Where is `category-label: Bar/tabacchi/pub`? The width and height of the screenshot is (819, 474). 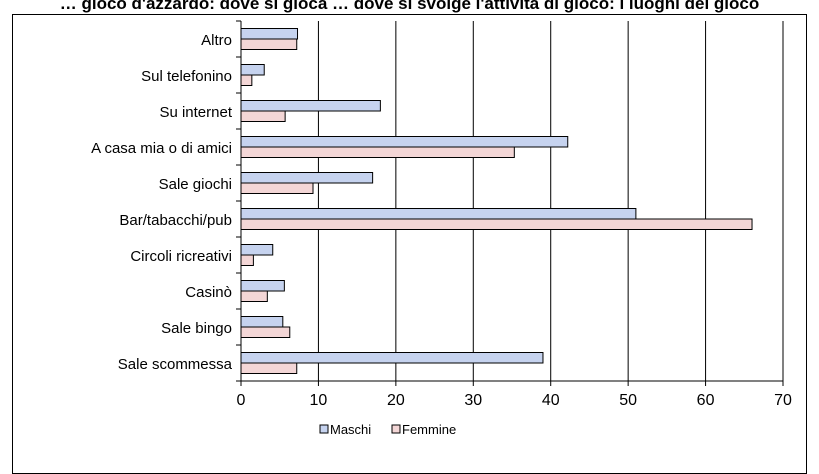
category-label: Bar/tabacchi/pub is located at coordinates (175, 220).